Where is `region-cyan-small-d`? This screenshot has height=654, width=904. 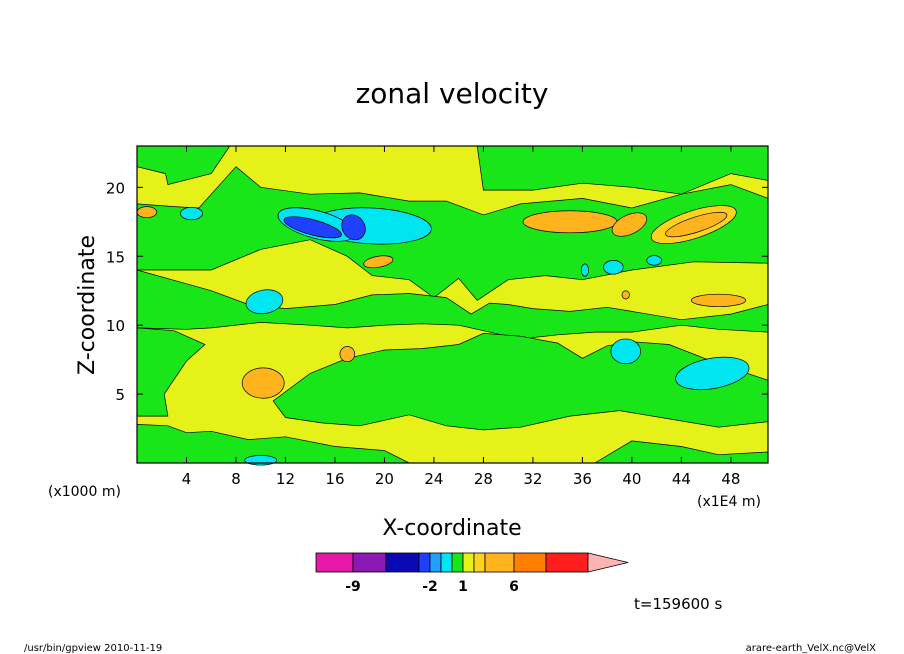
region-cyan-small-d is located at coordinates (654, 260).